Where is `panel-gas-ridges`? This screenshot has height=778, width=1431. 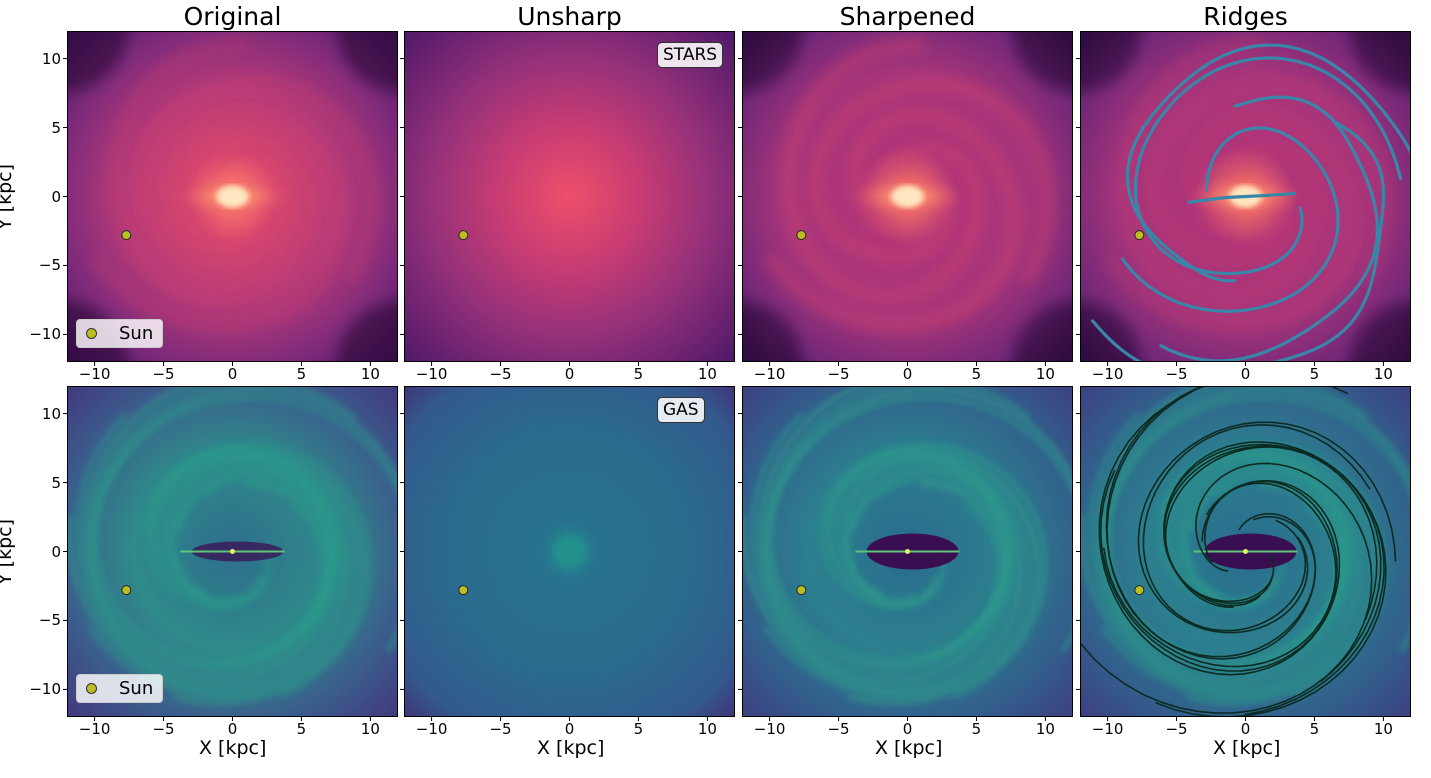
panel-gas-ridges is located at coordinates (1245, 551).